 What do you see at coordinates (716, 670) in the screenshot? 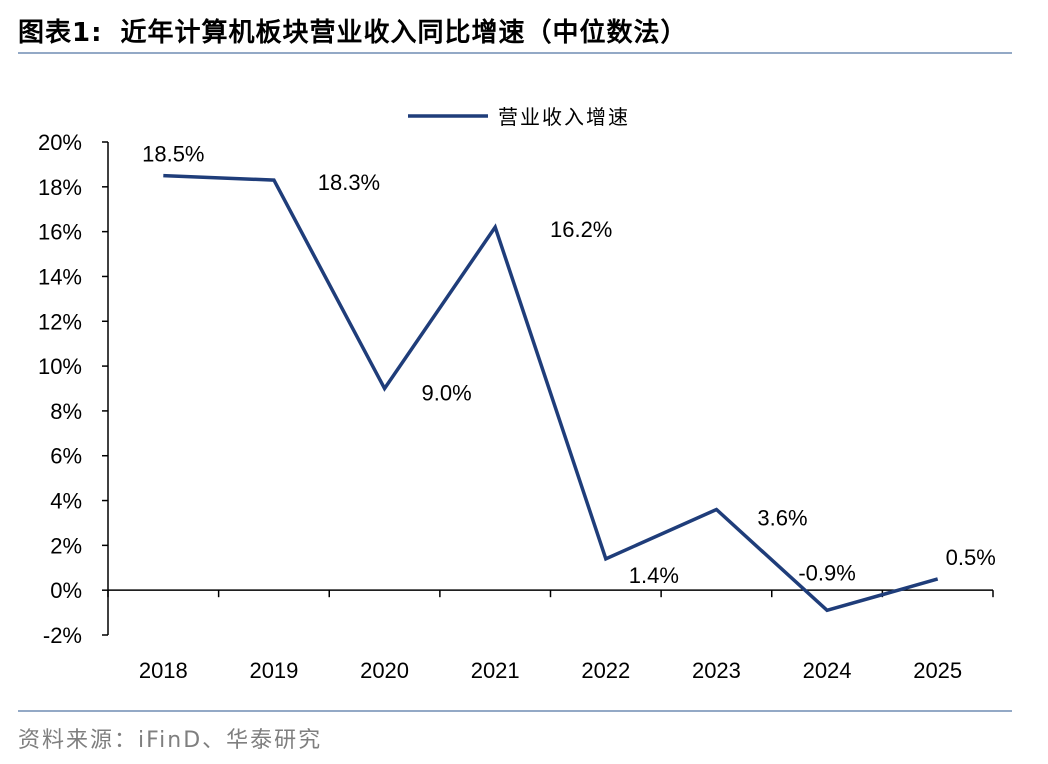
I see `x-tick-label: 2023` at bounding box center [716, 670].